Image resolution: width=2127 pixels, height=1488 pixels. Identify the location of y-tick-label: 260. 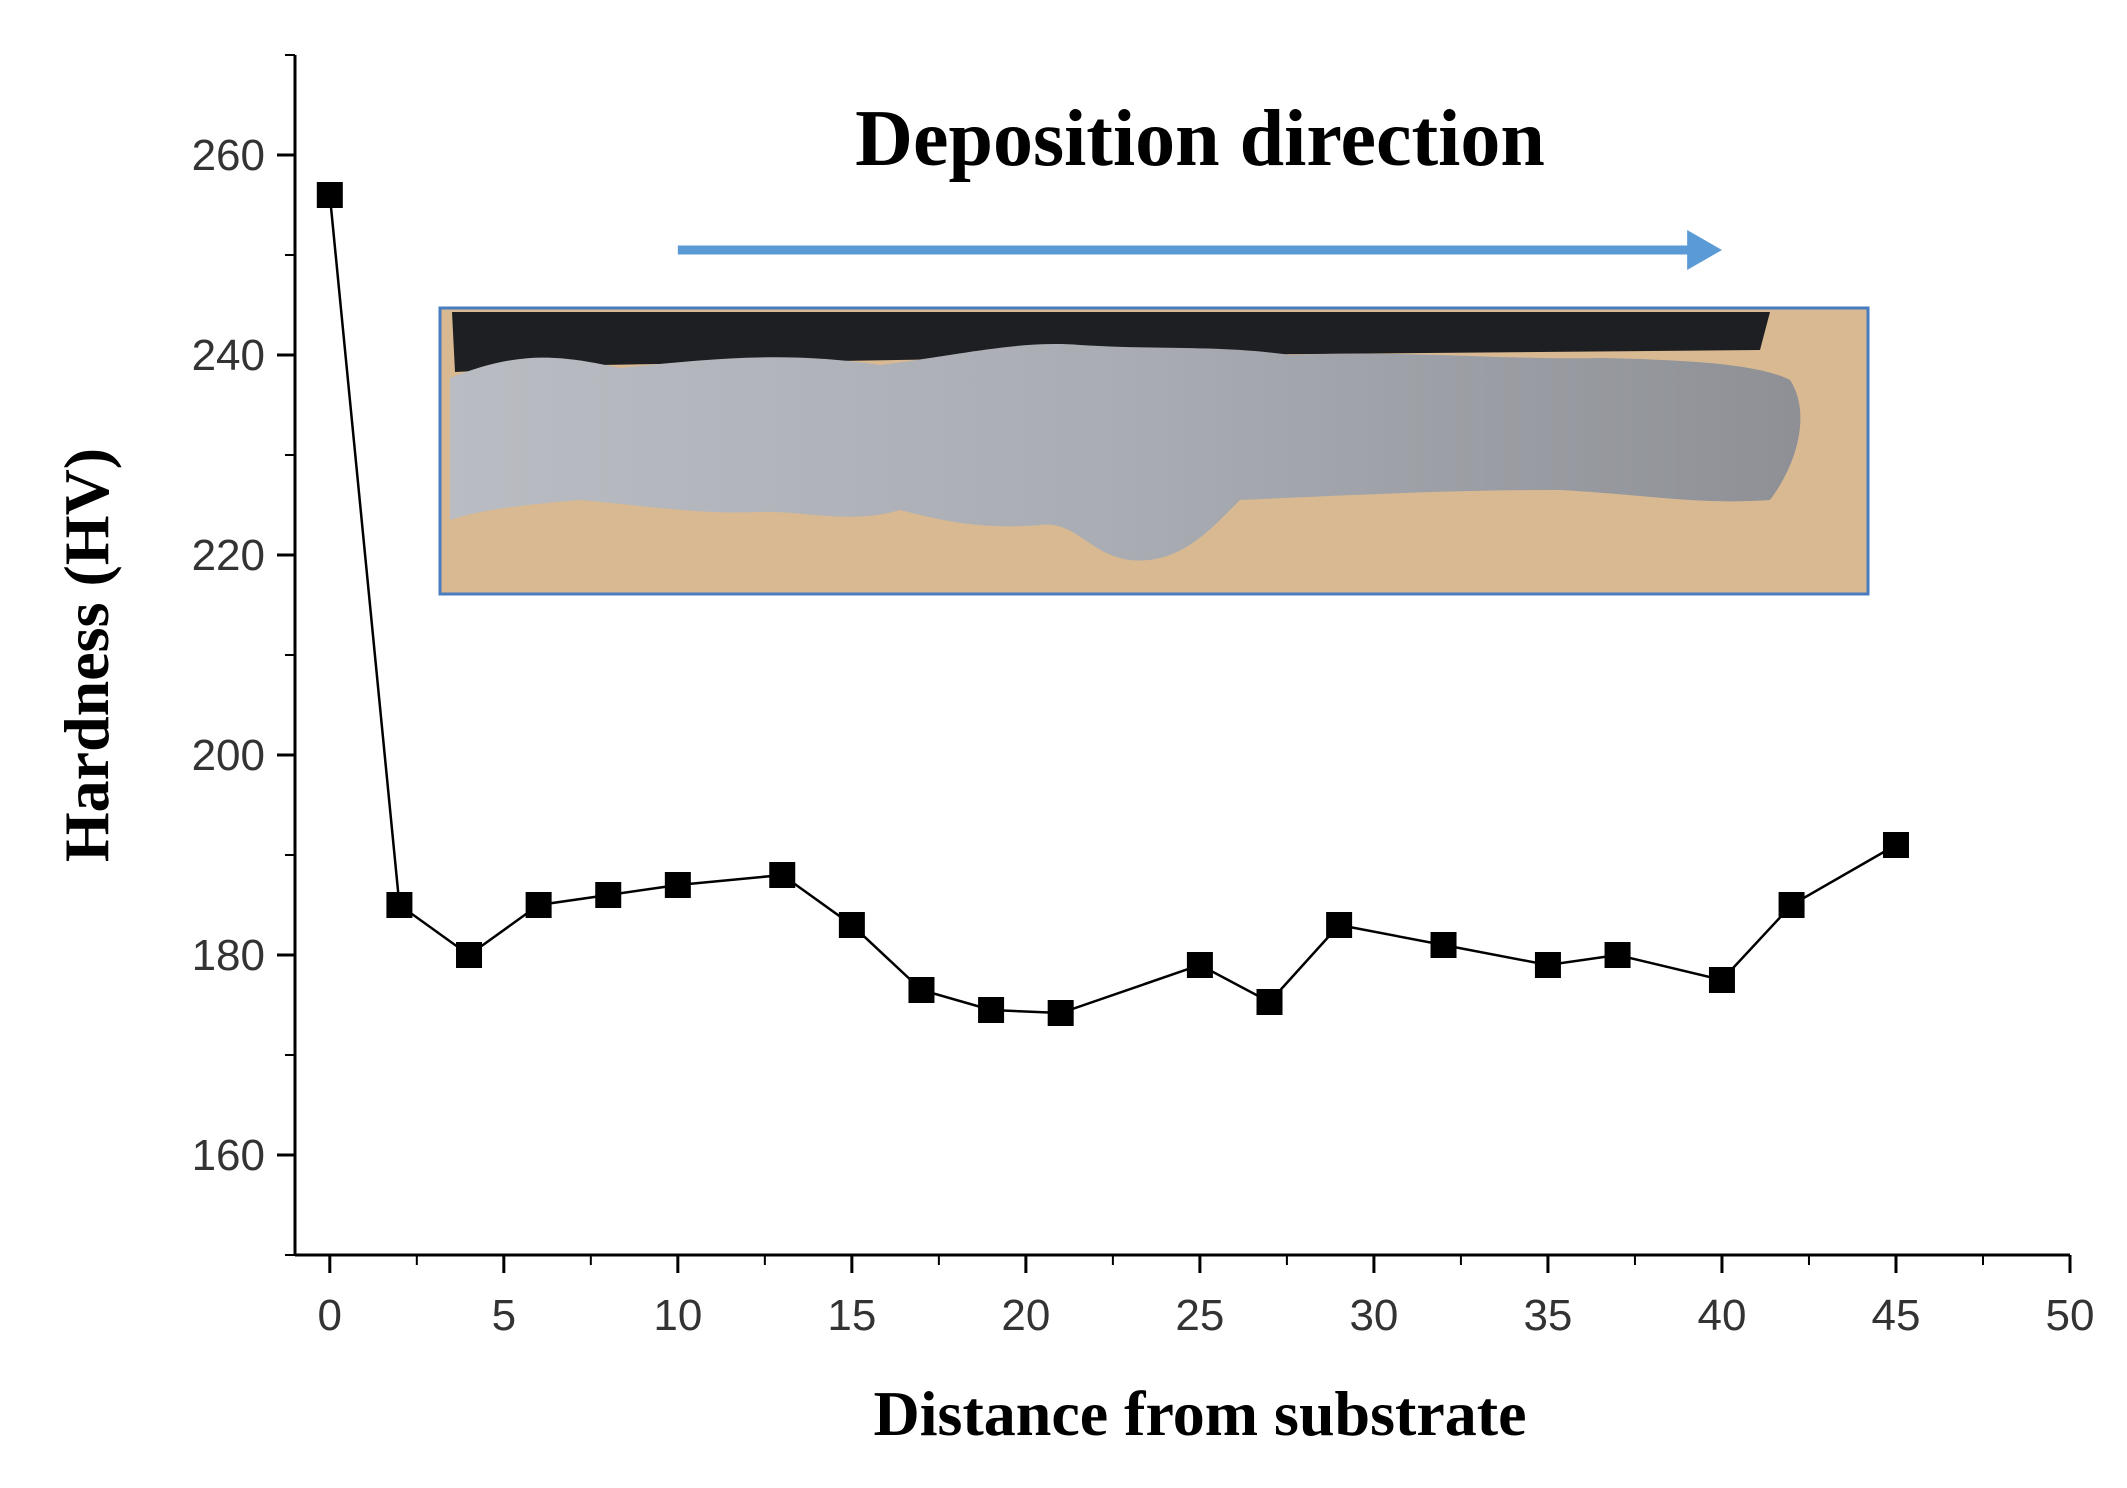
(228, 155).